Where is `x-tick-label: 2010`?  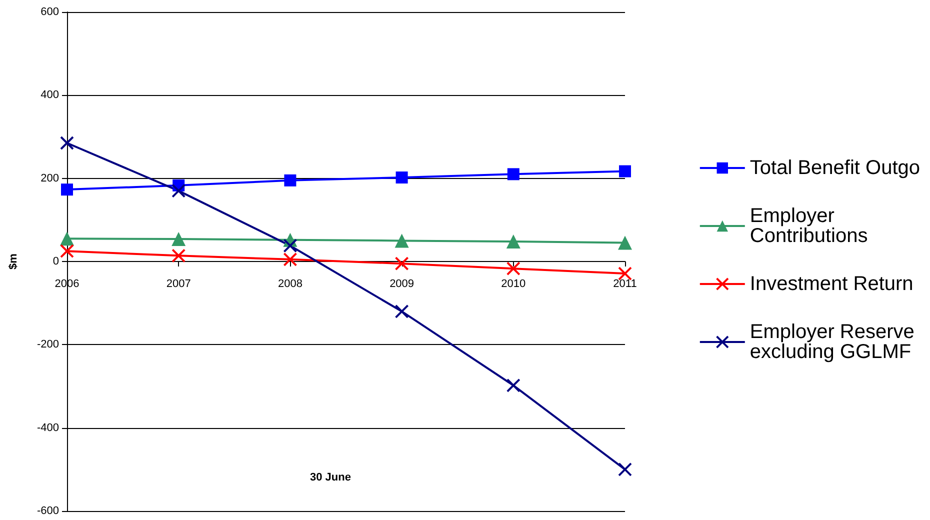 x-tick-label: 2010 is located at coordinates (513, 284).